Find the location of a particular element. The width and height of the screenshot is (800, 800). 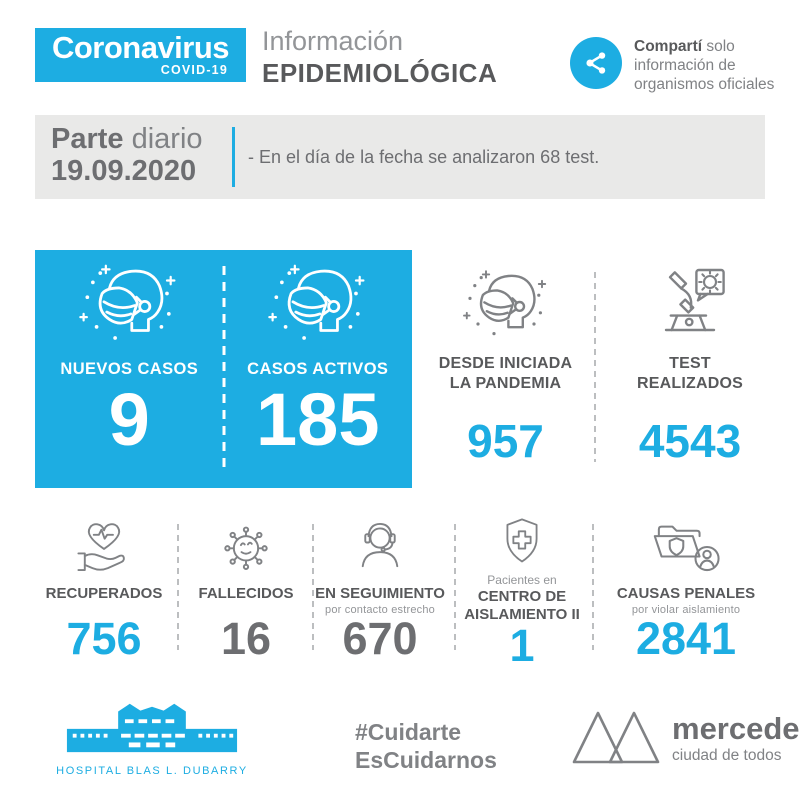

stat-followup: EN SEGUIMIENTO por contacto estrecho 670 is located at coordinates (380, 587).